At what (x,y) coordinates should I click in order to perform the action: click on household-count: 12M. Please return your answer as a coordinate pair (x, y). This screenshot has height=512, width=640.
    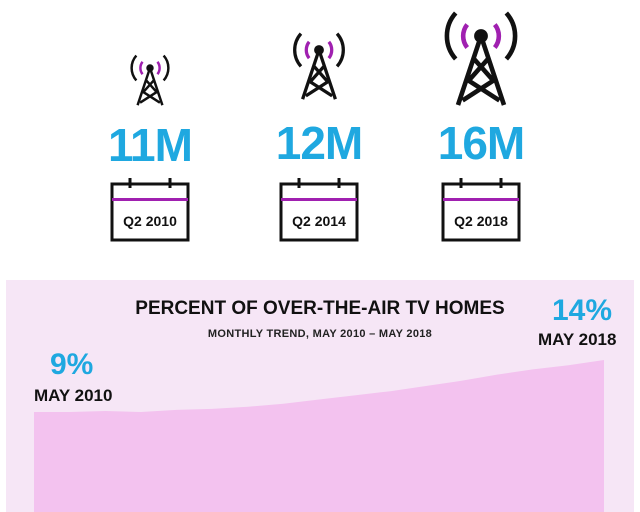
    Looking at the image, I should click on (319, 143).